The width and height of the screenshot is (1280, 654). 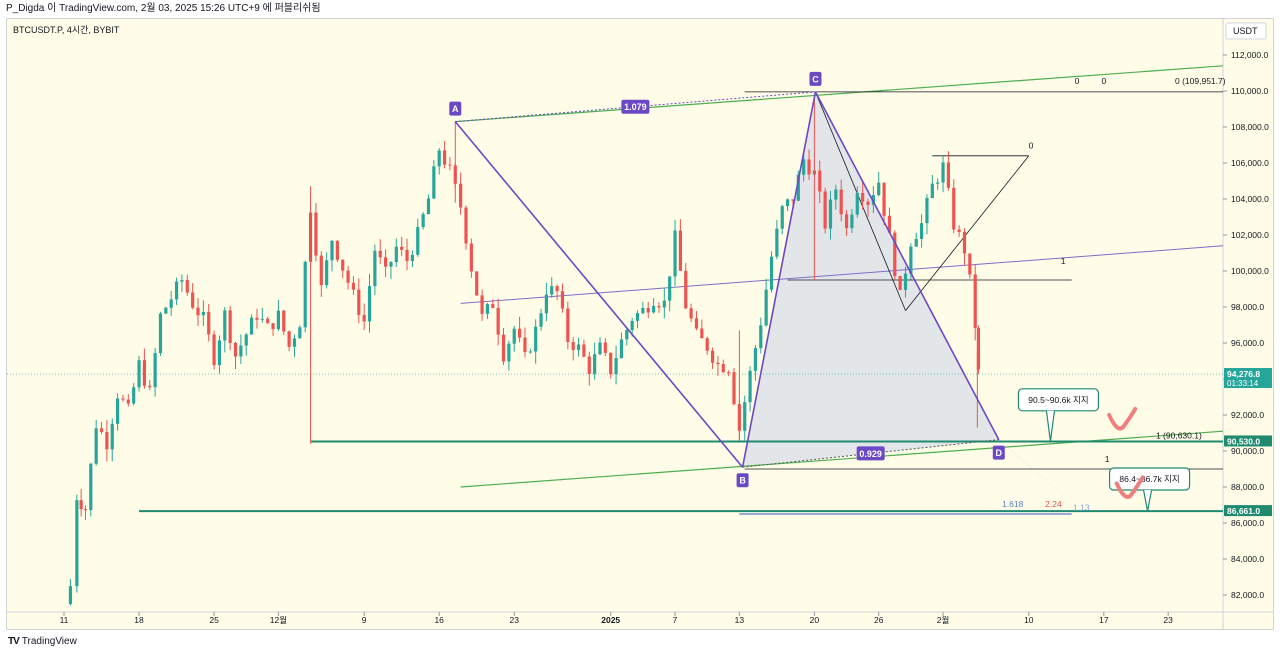 What do you see at coordinates (951, 400) in the screenshot?
I see `pattern-fill-projection` at bounding box center [951, 400].